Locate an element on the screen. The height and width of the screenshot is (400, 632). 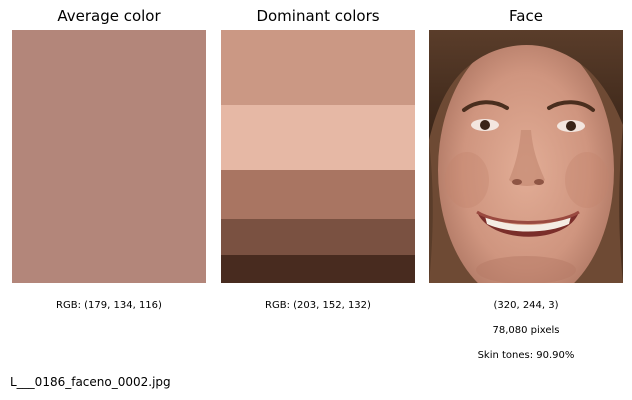
teeth is located at coordinates (528, 224).